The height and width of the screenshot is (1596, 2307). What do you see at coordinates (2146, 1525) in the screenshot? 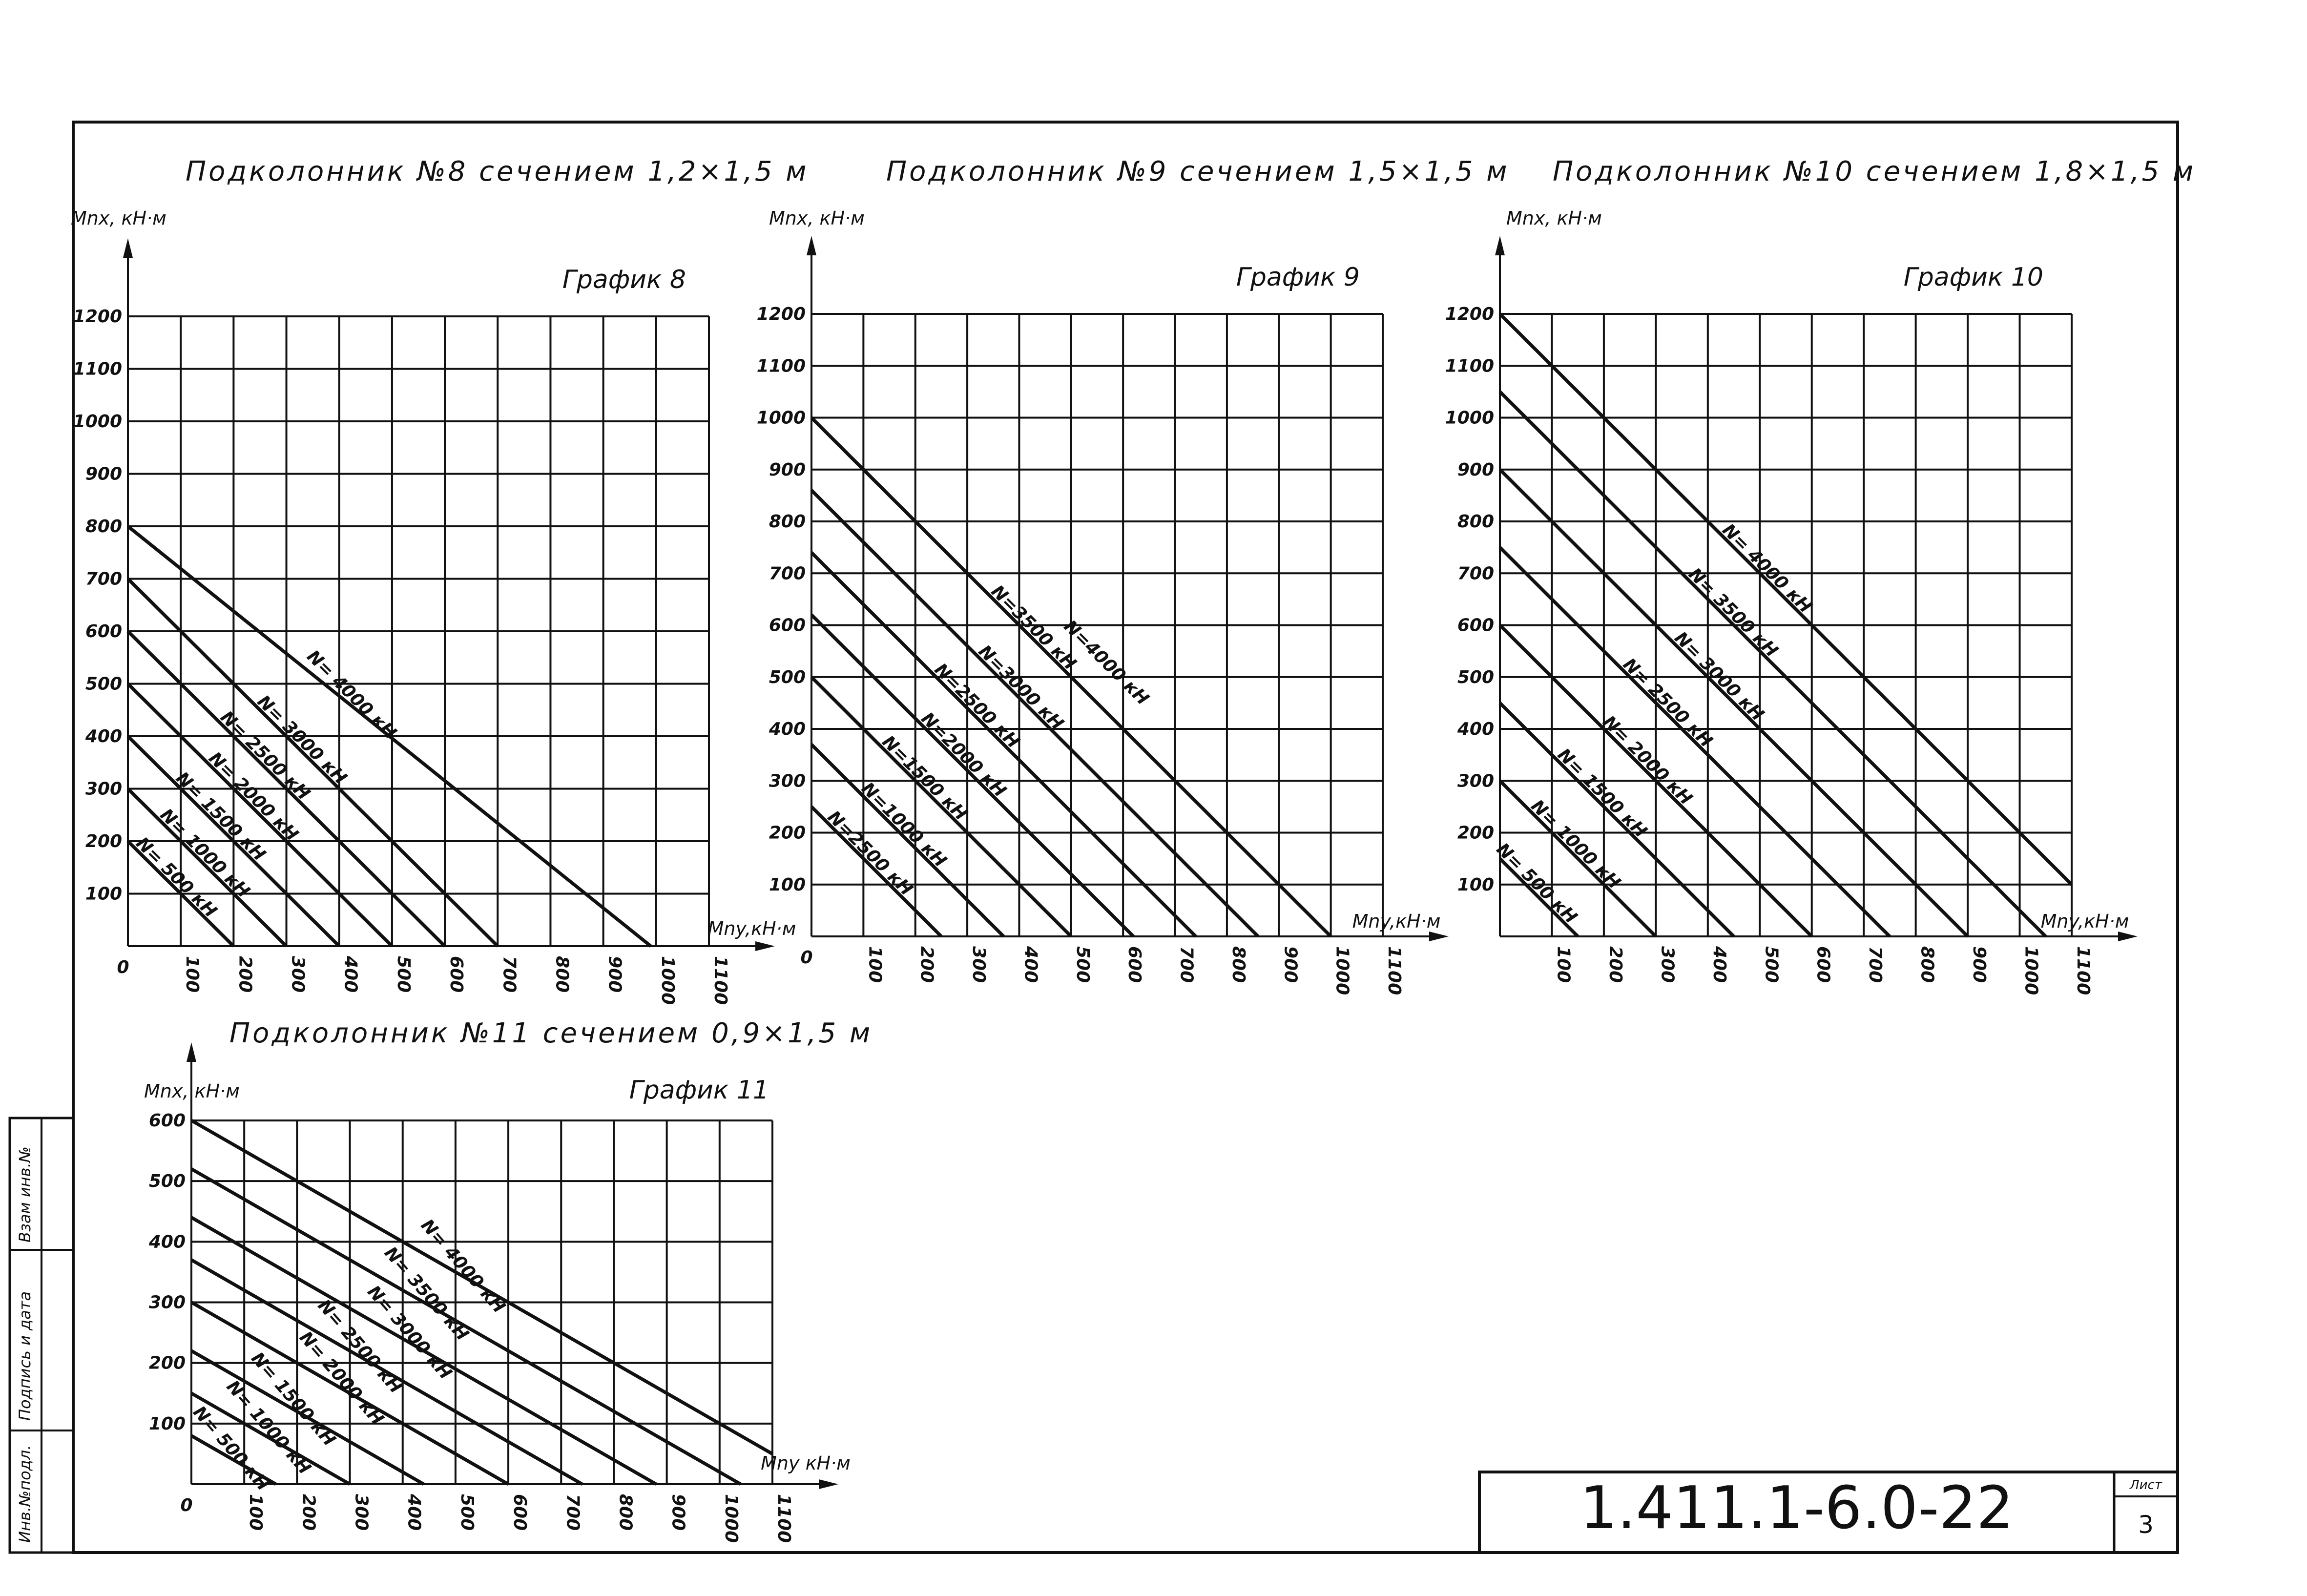
I see `sheet-number: 3` at bounding box center [2146, 1525].